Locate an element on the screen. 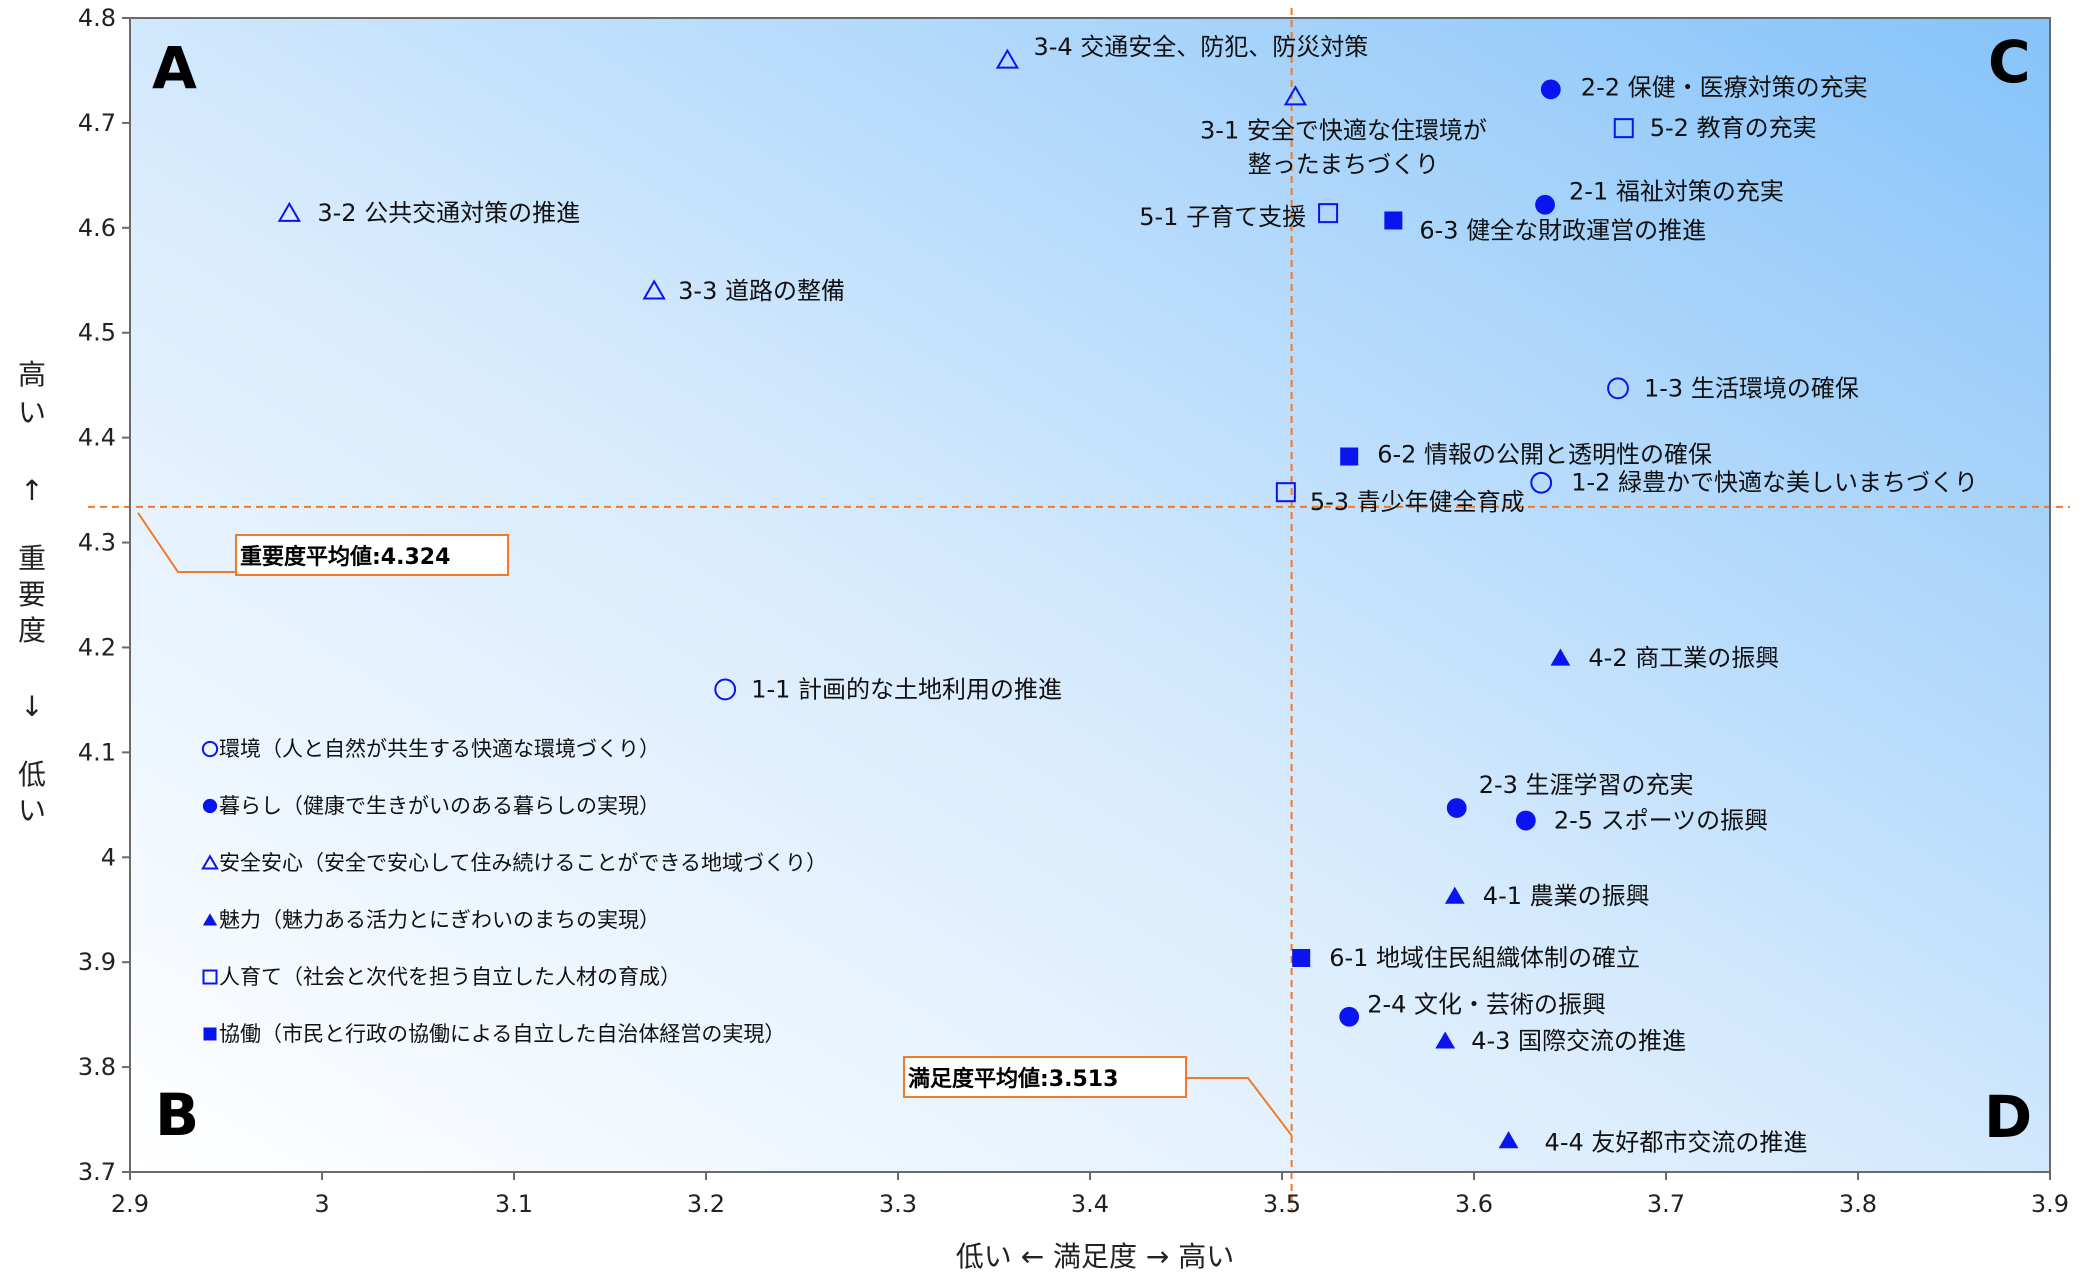 This screenshot has height=1273, width=2083. y-tick-label: 4.2 is located at coordinates (97, 647).